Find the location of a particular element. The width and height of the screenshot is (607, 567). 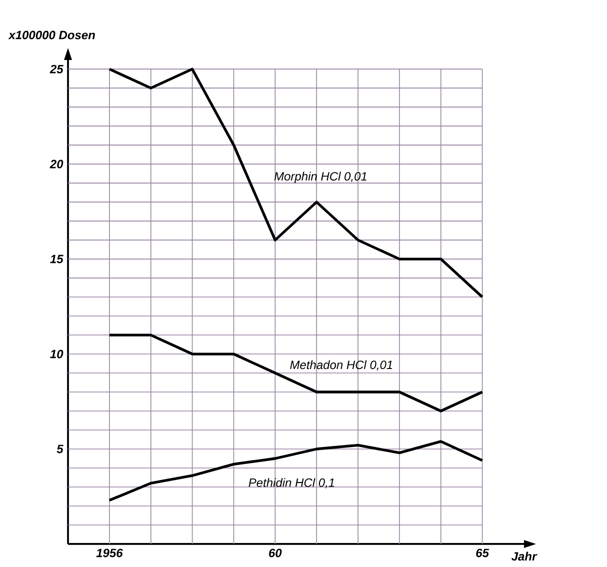

x-tick-label: 1956 is located at coordinates (109, 553).